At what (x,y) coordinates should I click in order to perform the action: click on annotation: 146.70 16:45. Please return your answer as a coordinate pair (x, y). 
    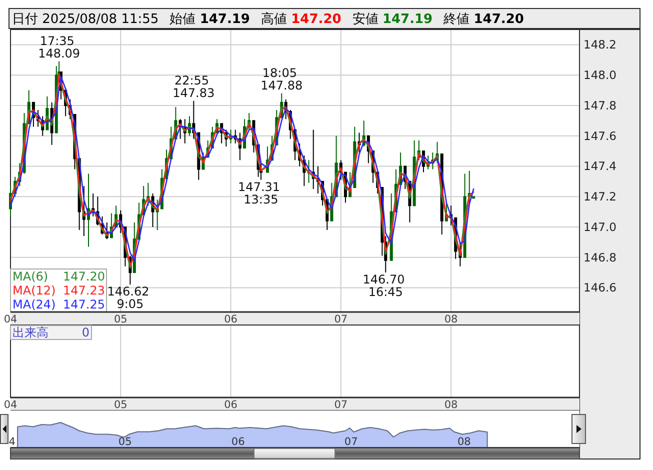
    Looking at the image, I should click on (385, 286).